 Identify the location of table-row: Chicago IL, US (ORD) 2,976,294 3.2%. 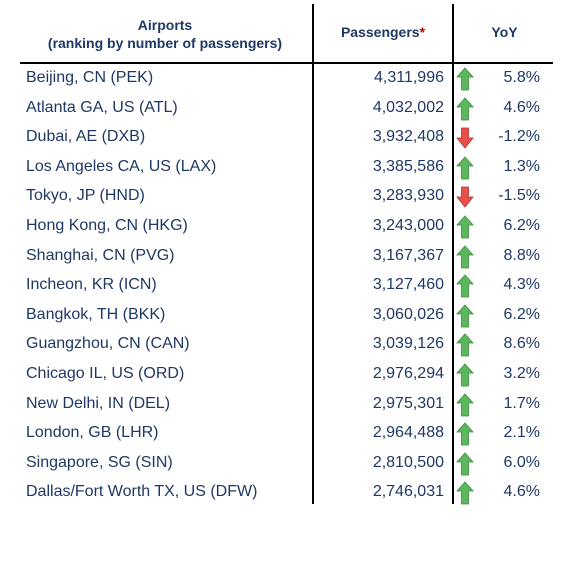
(286, 375).